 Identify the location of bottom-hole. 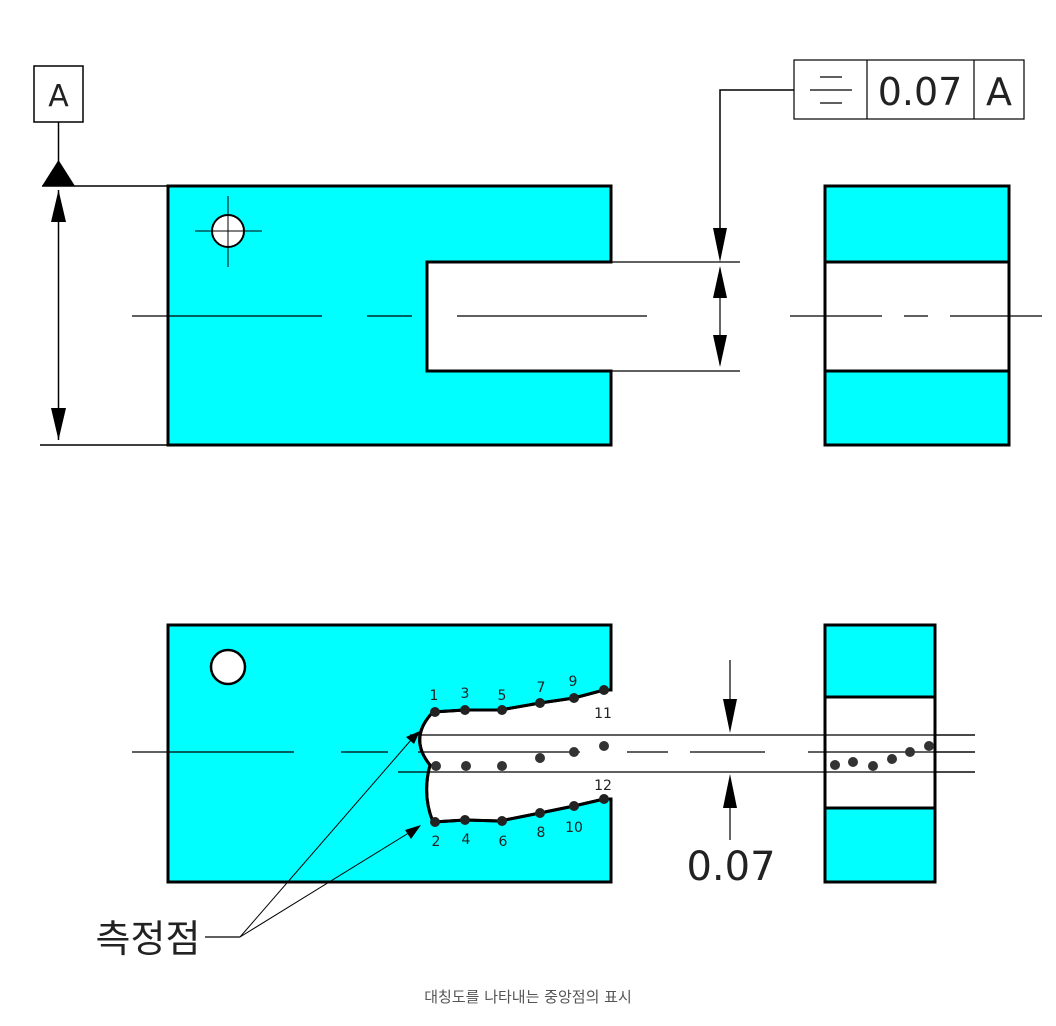
(228, 667).